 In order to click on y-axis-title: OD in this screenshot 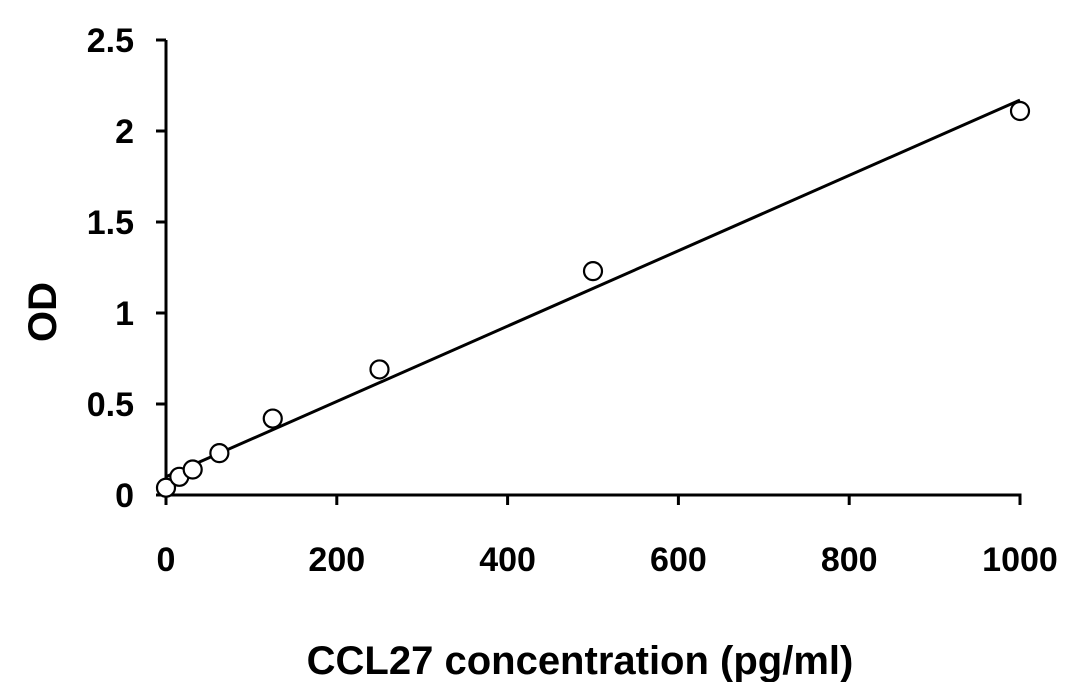, I will do `click(43, 312)`.